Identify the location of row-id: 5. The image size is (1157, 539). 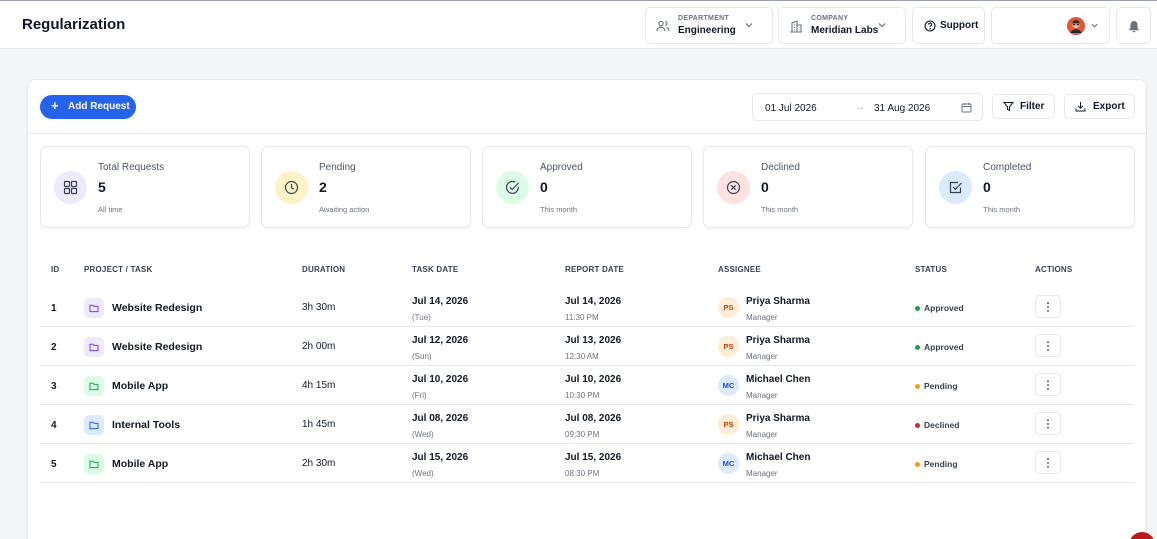
(54, 464).